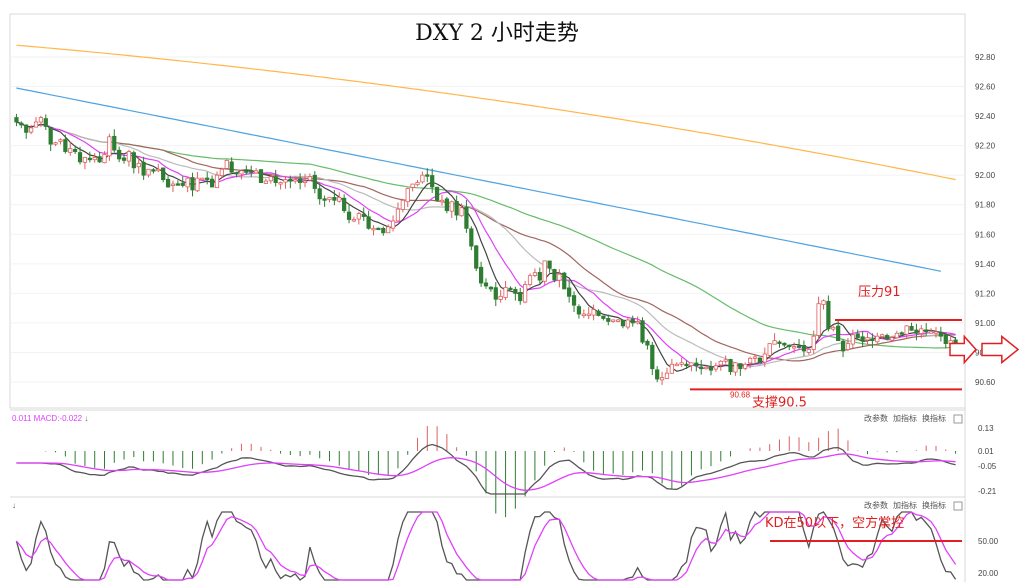 The width and height of the screenshot is (1024, 582). What do you see at coordinates (876, 418) in the screenshot?
I see `macd-button-params: 改参数` at bounding box center [876, 418].